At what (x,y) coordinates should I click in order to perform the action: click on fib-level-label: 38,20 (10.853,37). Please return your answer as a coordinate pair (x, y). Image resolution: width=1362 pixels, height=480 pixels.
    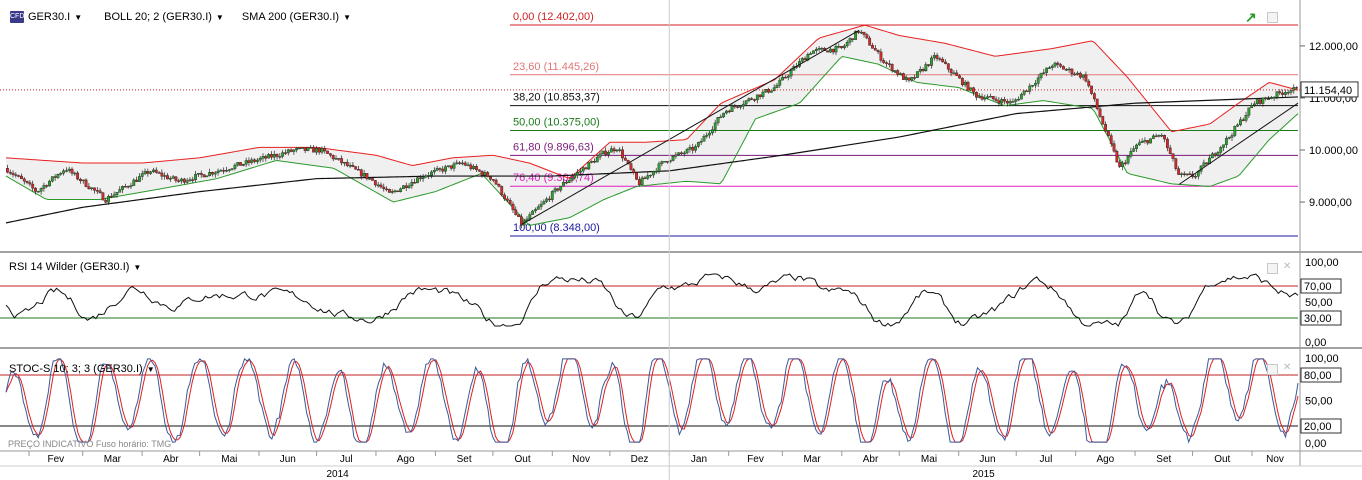
    Looking at the image, I should click on (556, 98).